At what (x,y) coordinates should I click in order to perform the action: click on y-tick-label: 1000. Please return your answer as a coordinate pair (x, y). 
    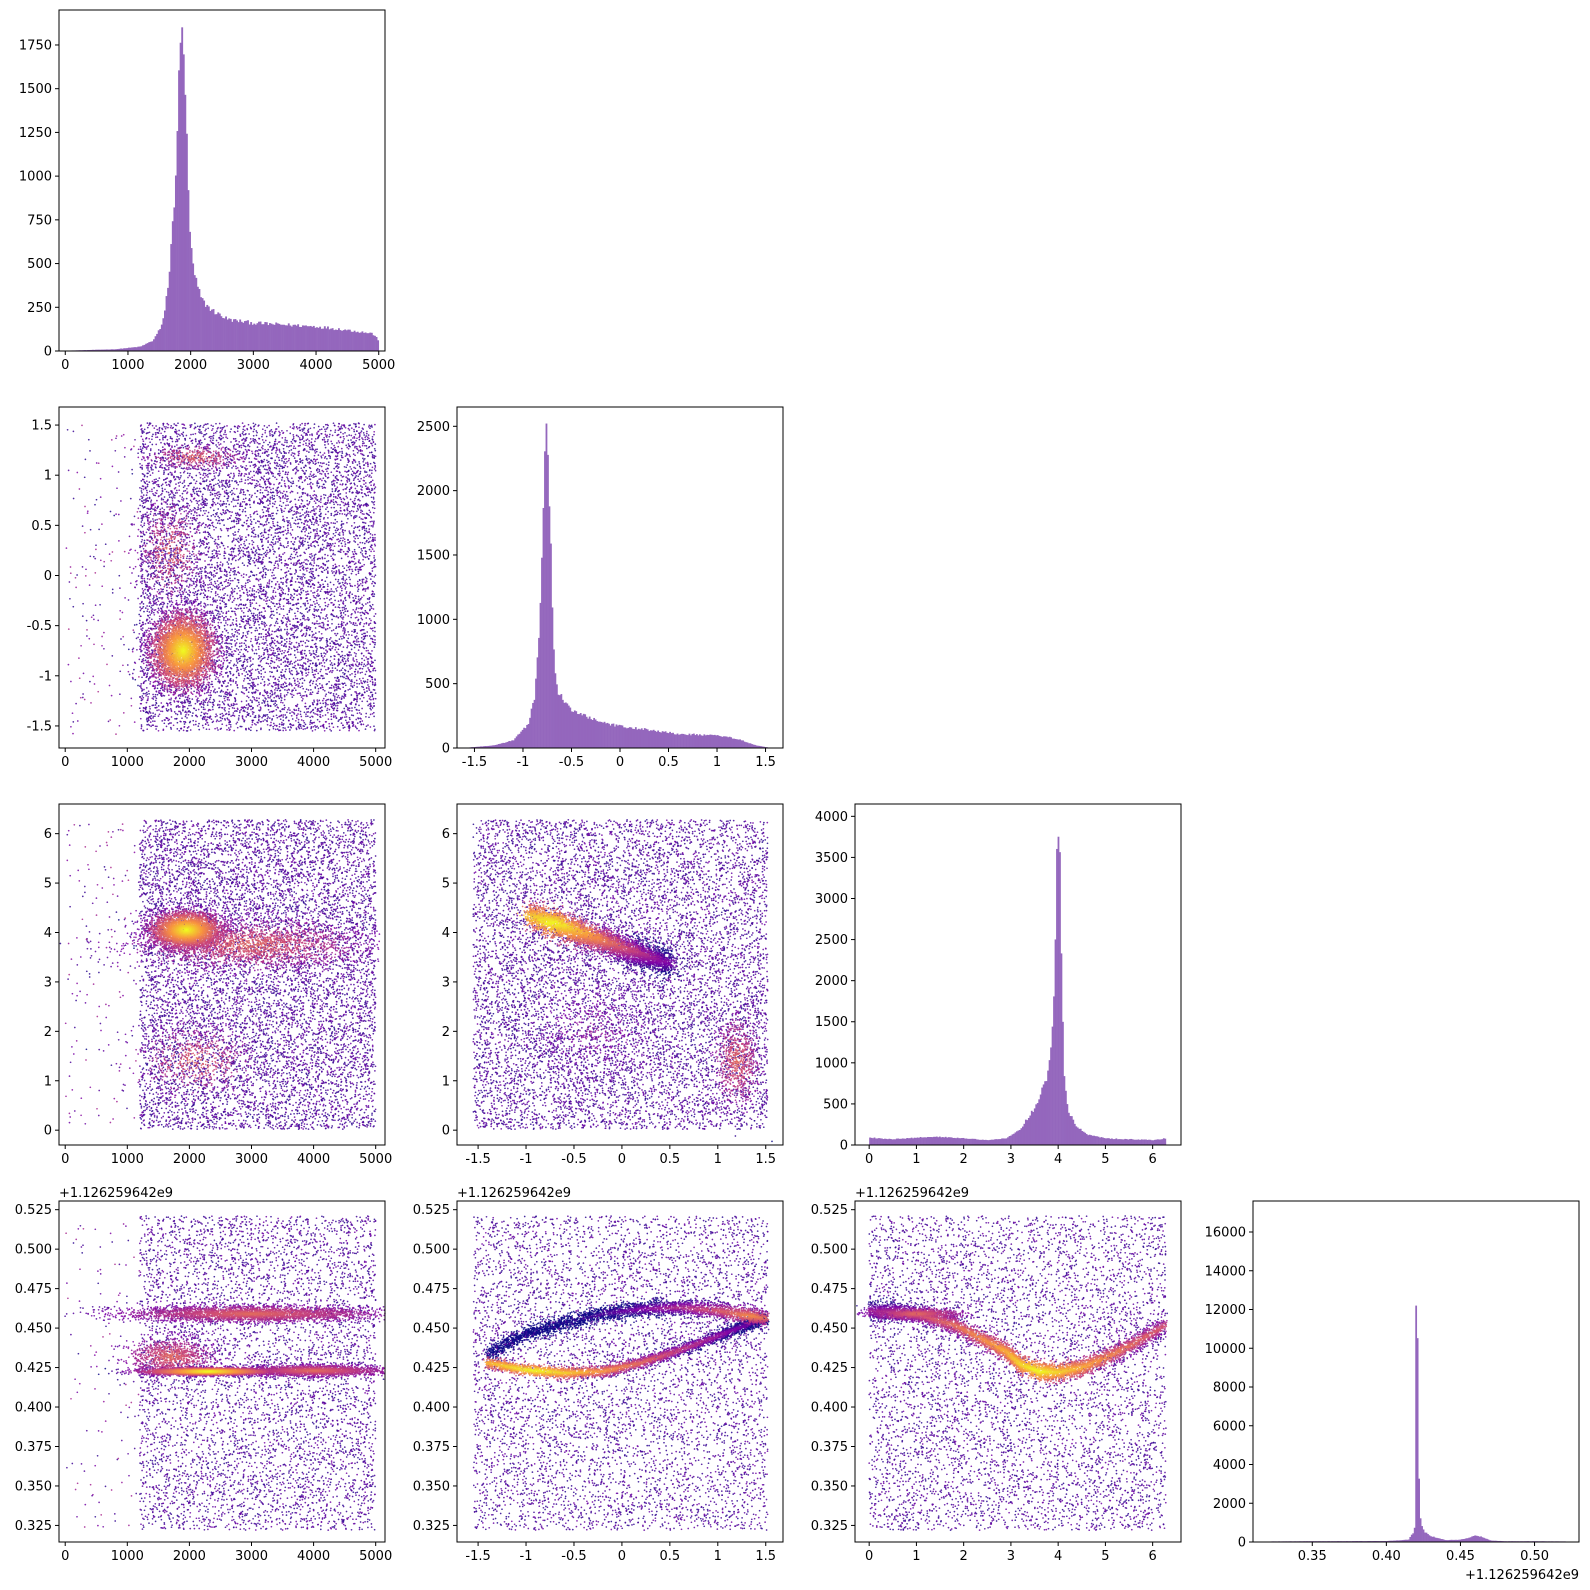
    Looking at the image, I should click on (35, 177).